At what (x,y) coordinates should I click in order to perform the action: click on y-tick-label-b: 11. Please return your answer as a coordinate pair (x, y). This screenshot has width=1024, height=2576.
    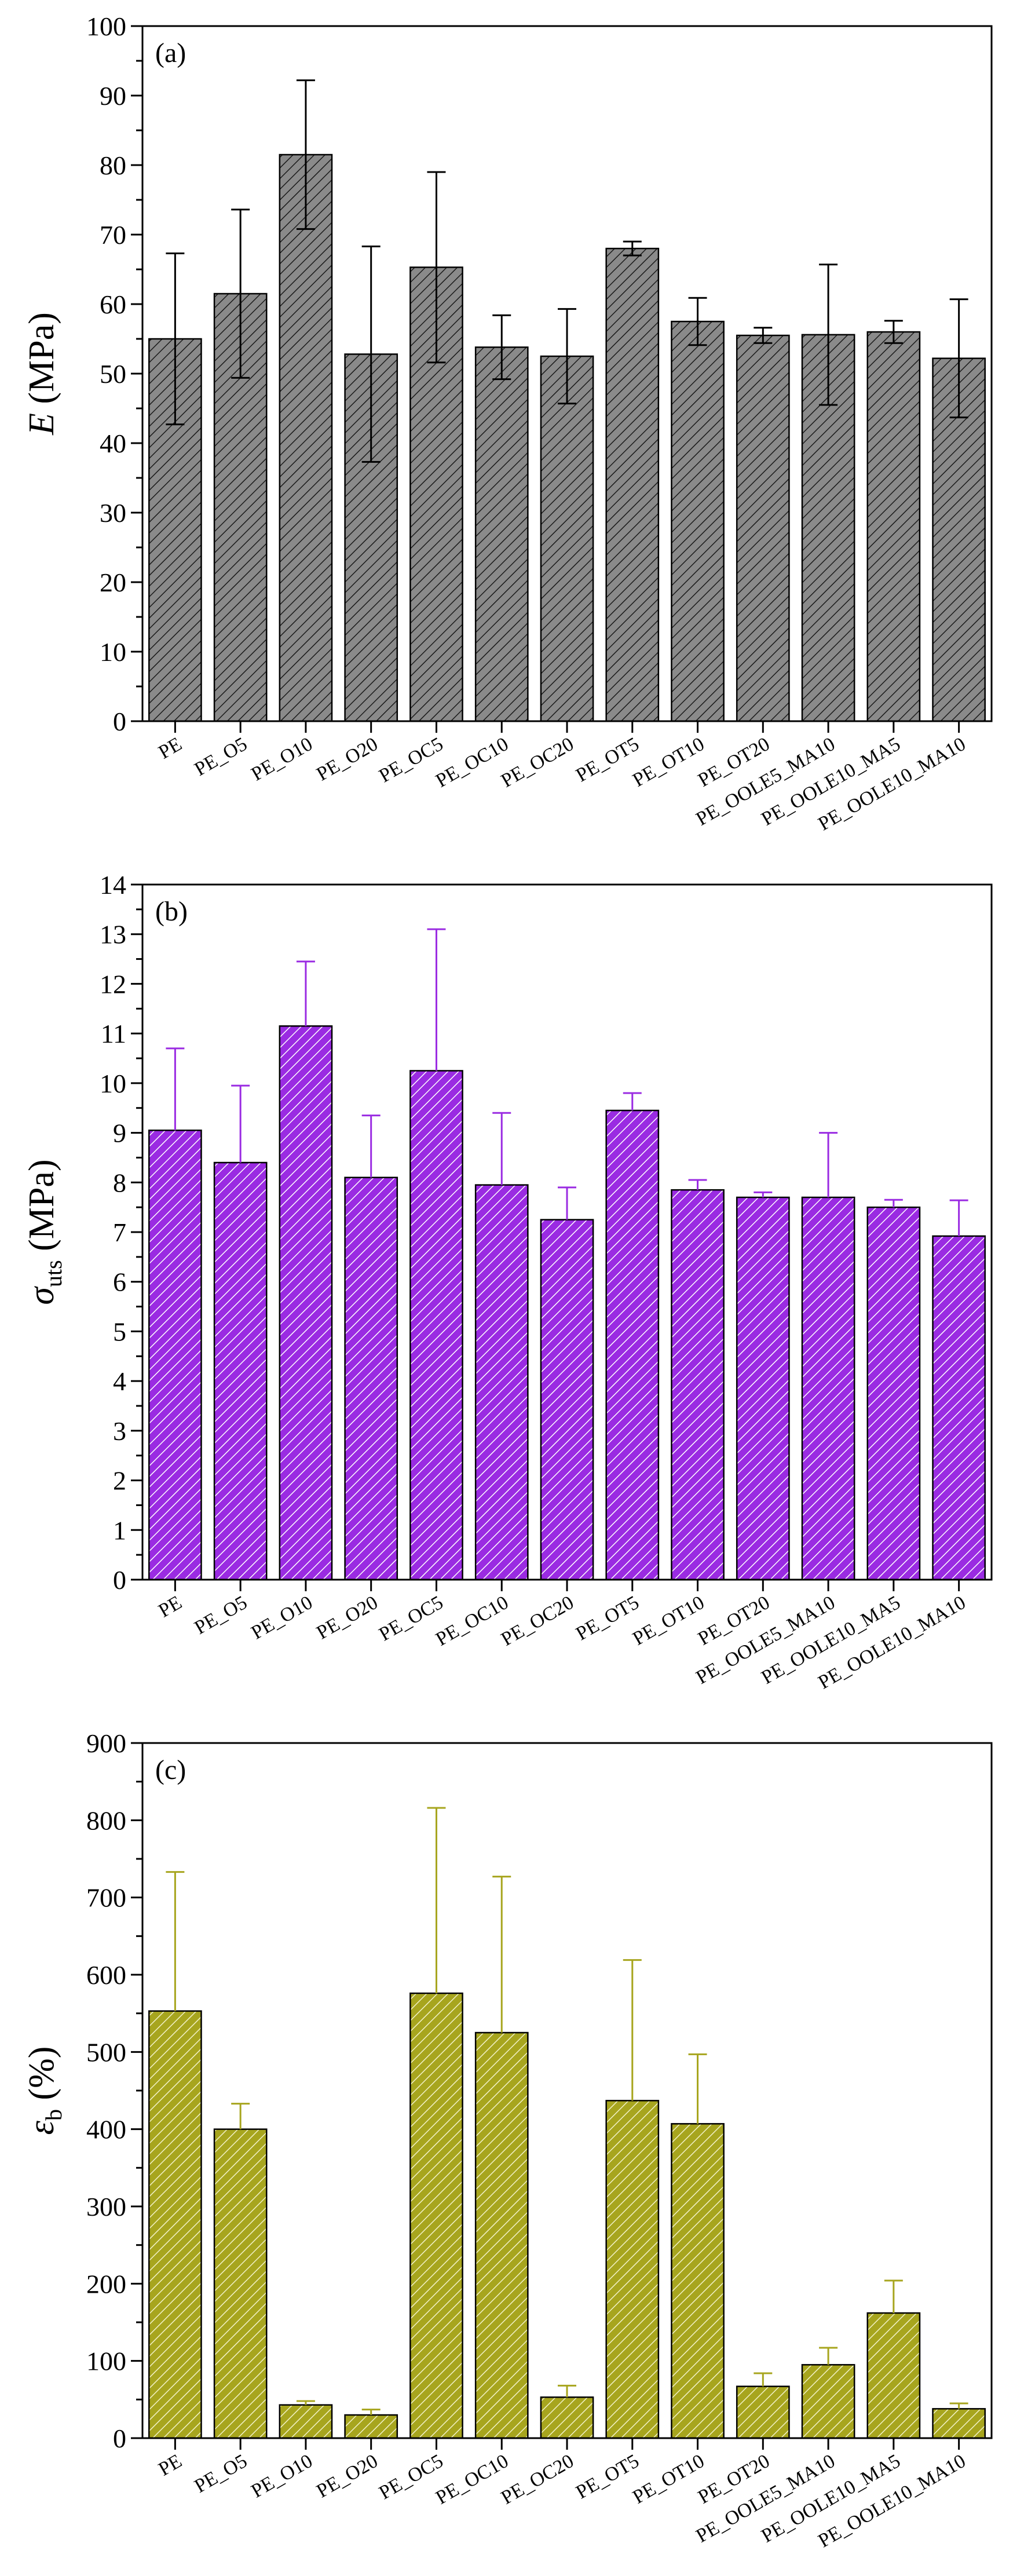
    Looking at the image, I should click on (114, 1033).